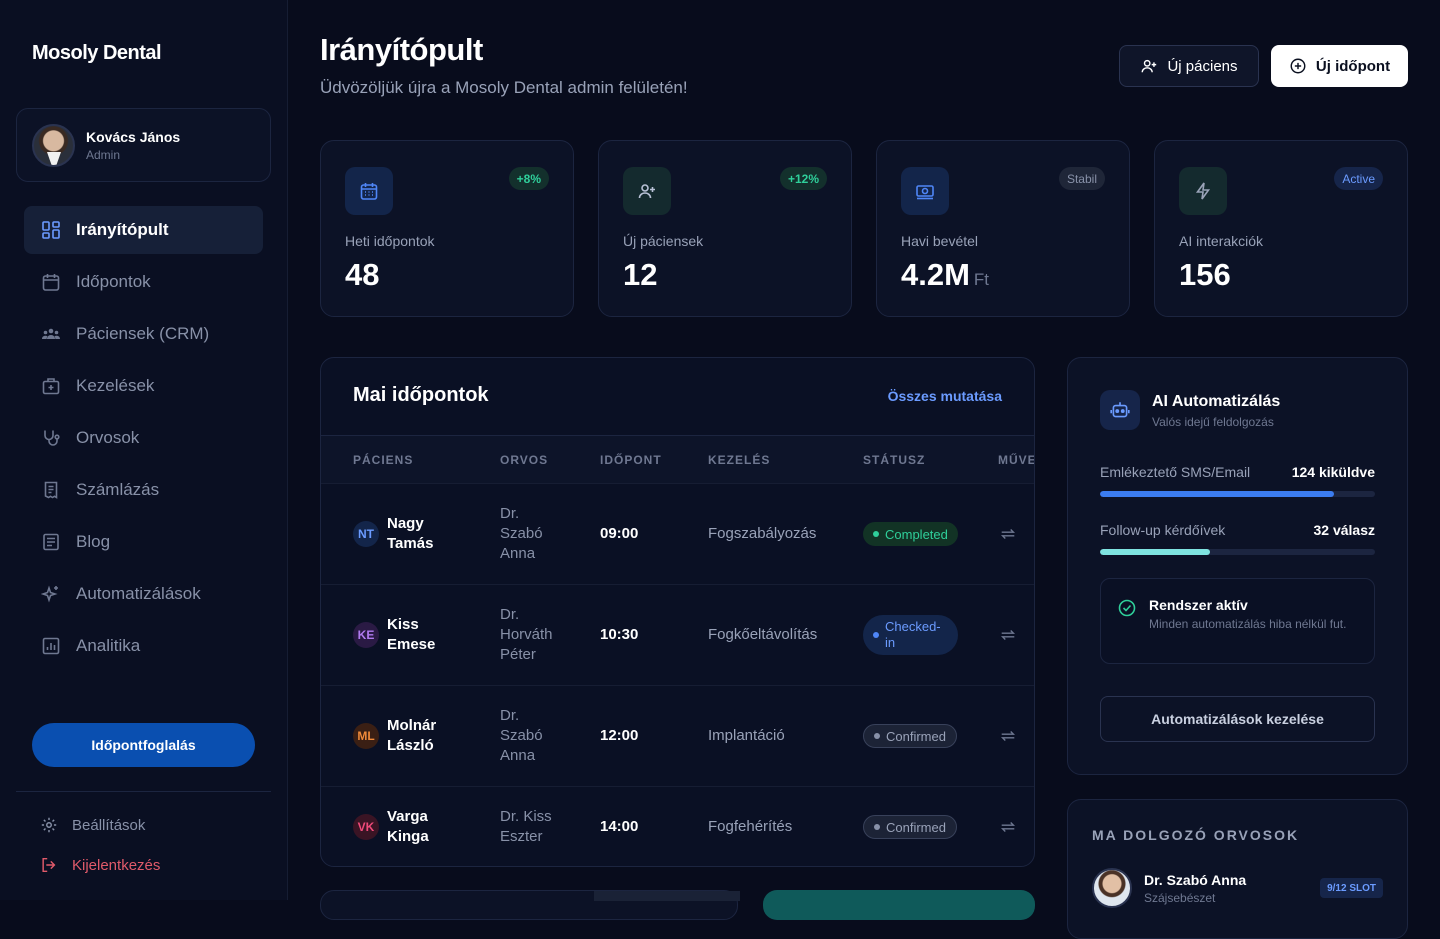 The width and height of the screenshot is (1440, 939). I want to click on new-appointment-button: Új időpont, so click(1339, 66).